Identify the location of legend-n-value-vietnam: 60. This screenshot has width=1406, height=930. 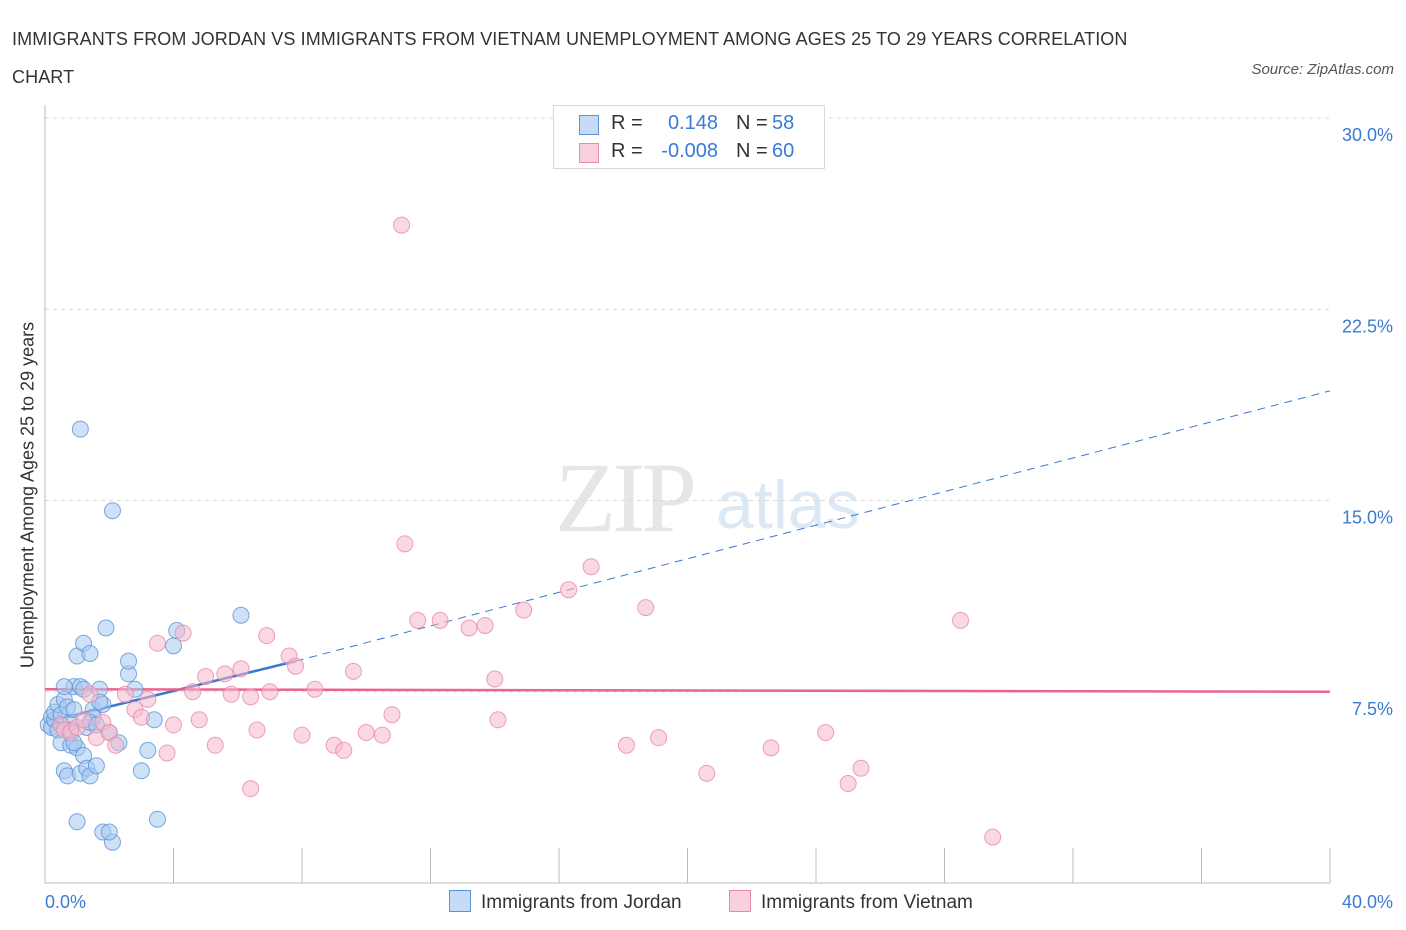
(783, 151).